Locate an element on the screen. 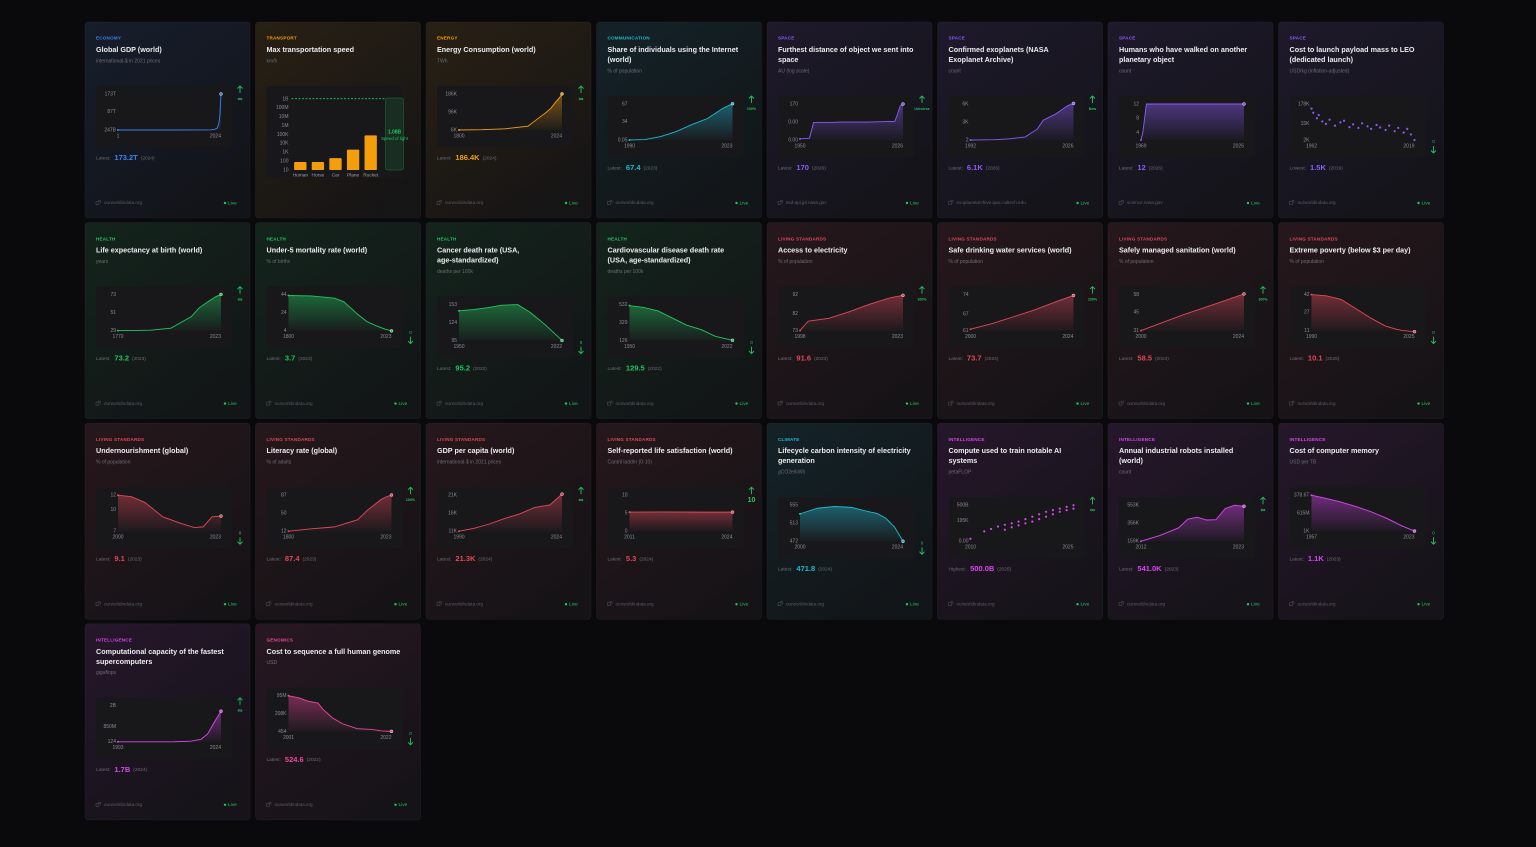 The height and width of the screenshot is (847, 1536). category: HEALTH is located at coordinates (106, 238).